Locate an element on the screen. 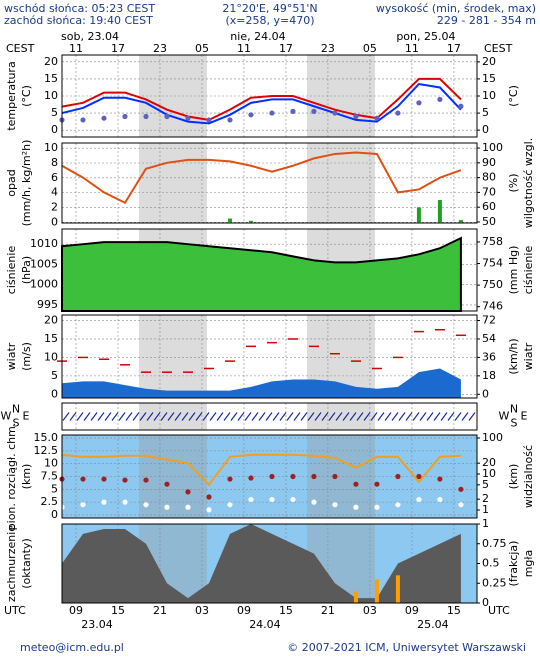 The width and height of the screenshot is (540, 660). y-axis-label: pion. rozciągł. chm. is located at coordinates (11, 477).